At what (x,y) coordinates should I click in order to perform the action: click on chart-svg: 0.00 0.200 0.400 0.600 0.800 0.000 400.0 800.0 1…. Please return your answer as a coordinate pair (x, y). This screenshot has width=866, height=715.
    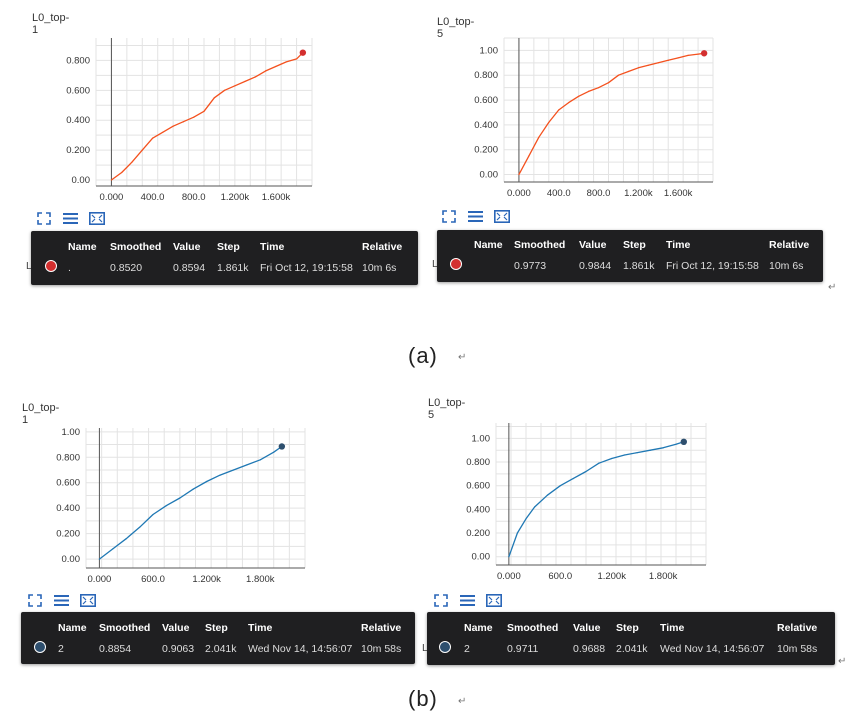
    Looking at the image, I should click on (175, 120).